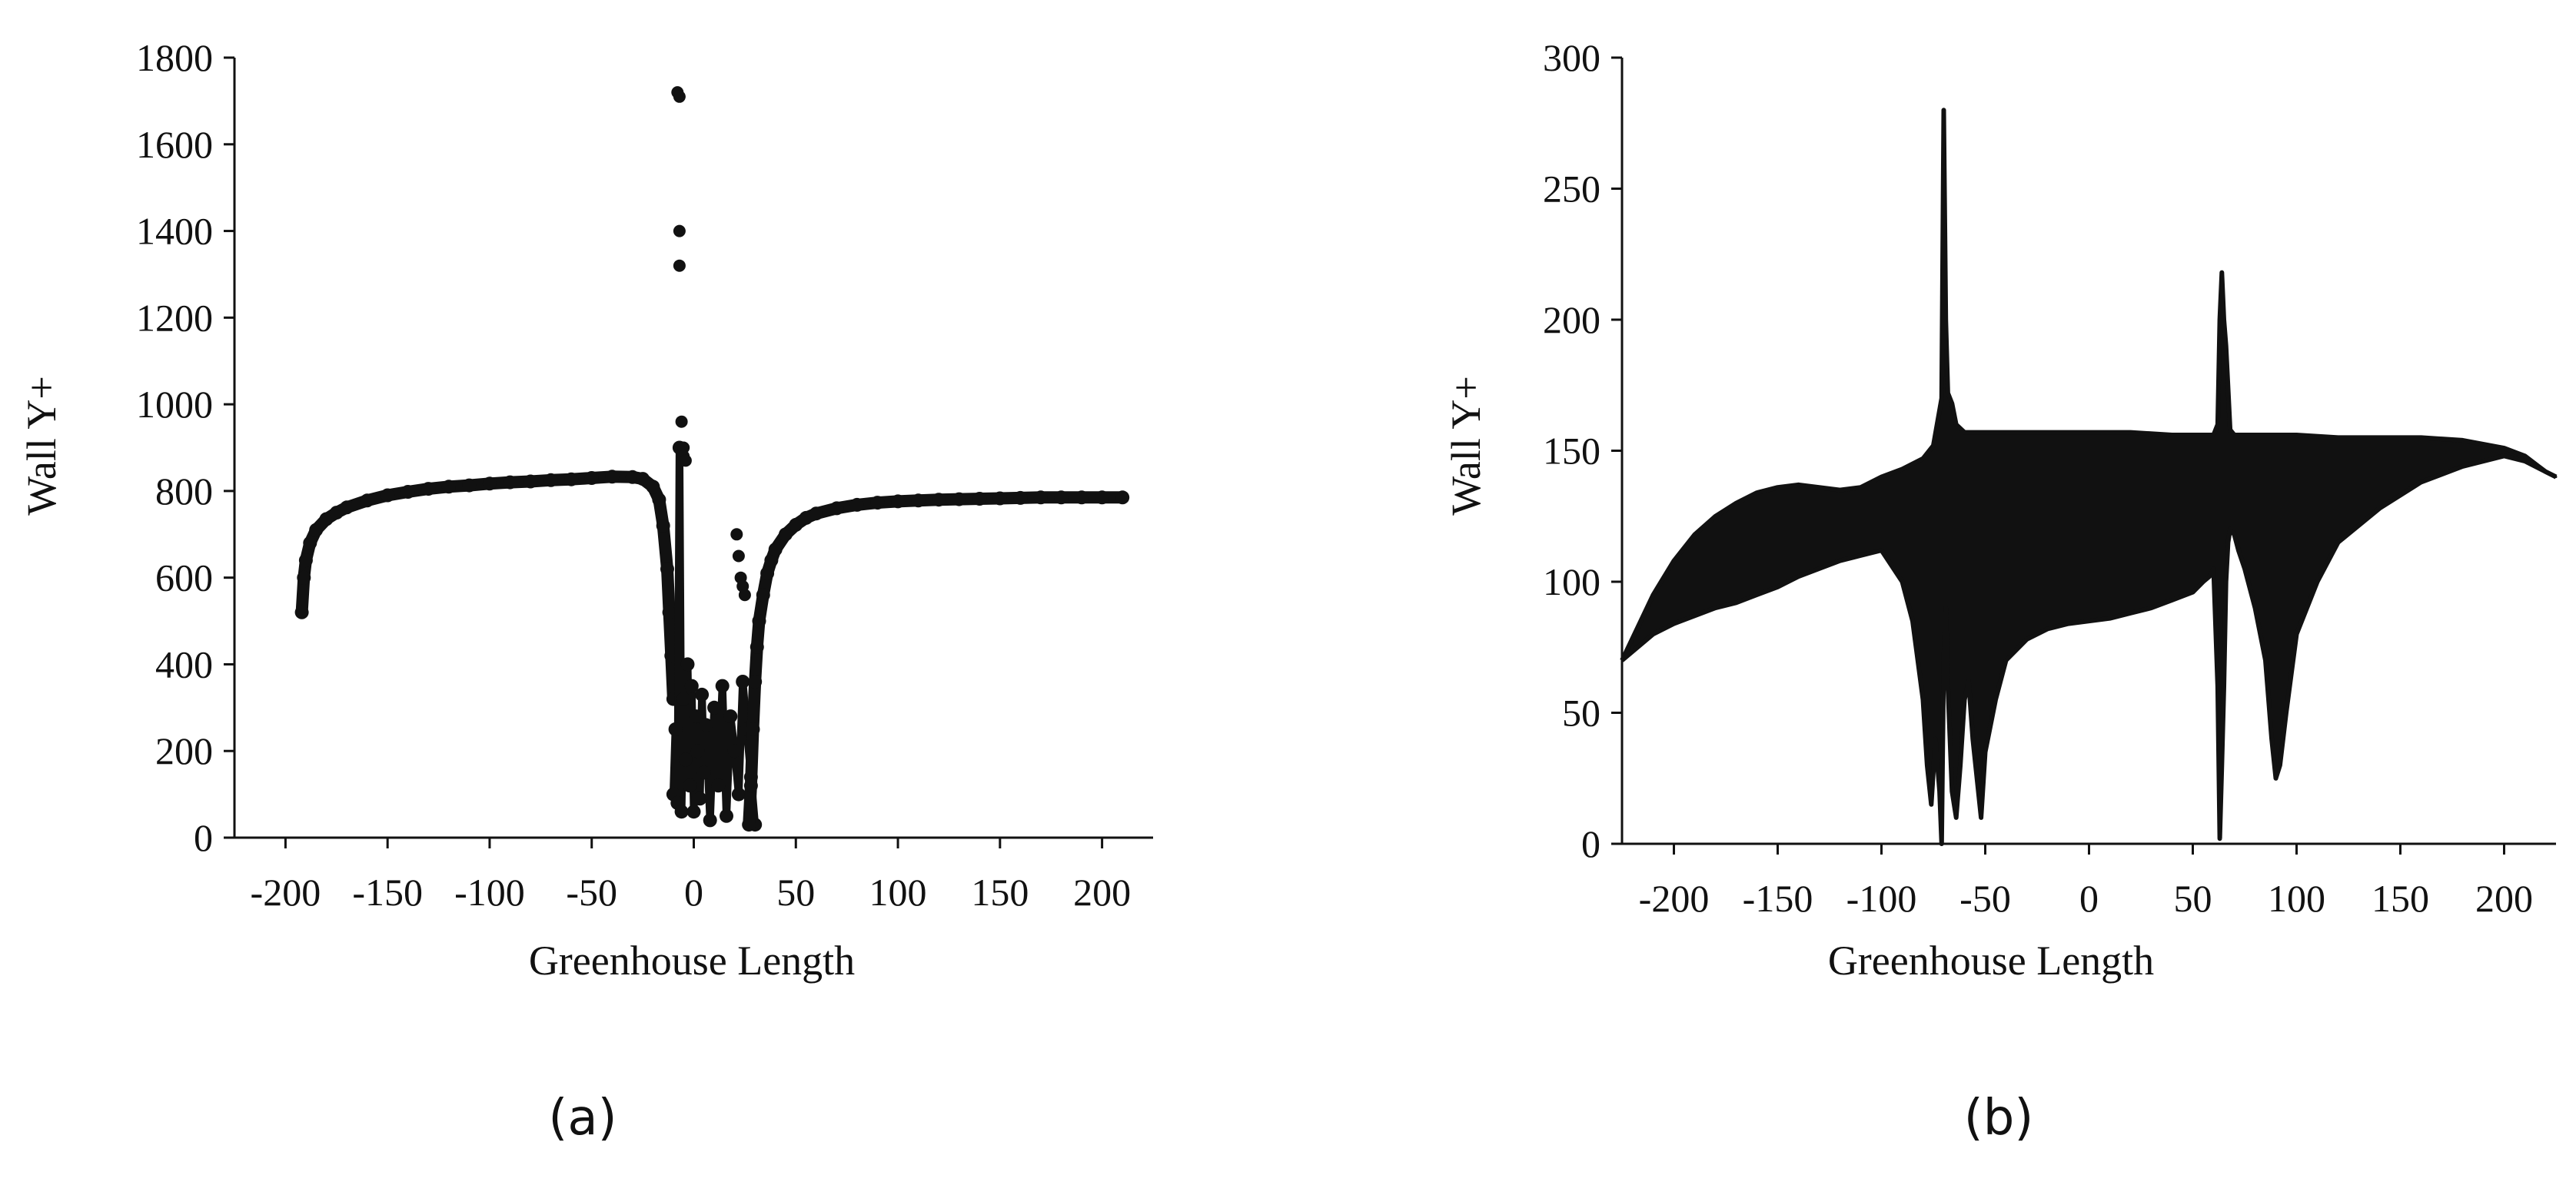 Image resolution: width=2576 pixels, height=1195 pixels. What do you see at coordinates (174, 231) in the screenshot?
I see `chart-a-y-tick-label: 1400` at bounding box center [174, 231].